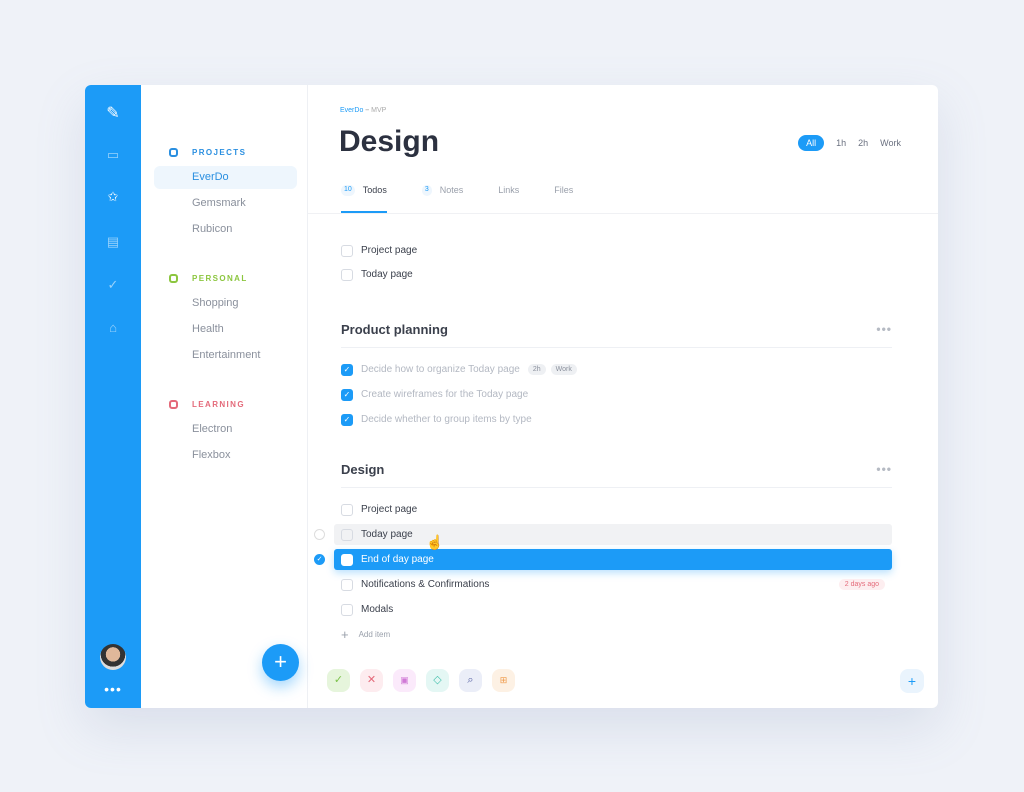 Image resolution: width=1024 pixels, height=792 pixels. I want to click on calendar-icon: ▤, so click(113, 241).